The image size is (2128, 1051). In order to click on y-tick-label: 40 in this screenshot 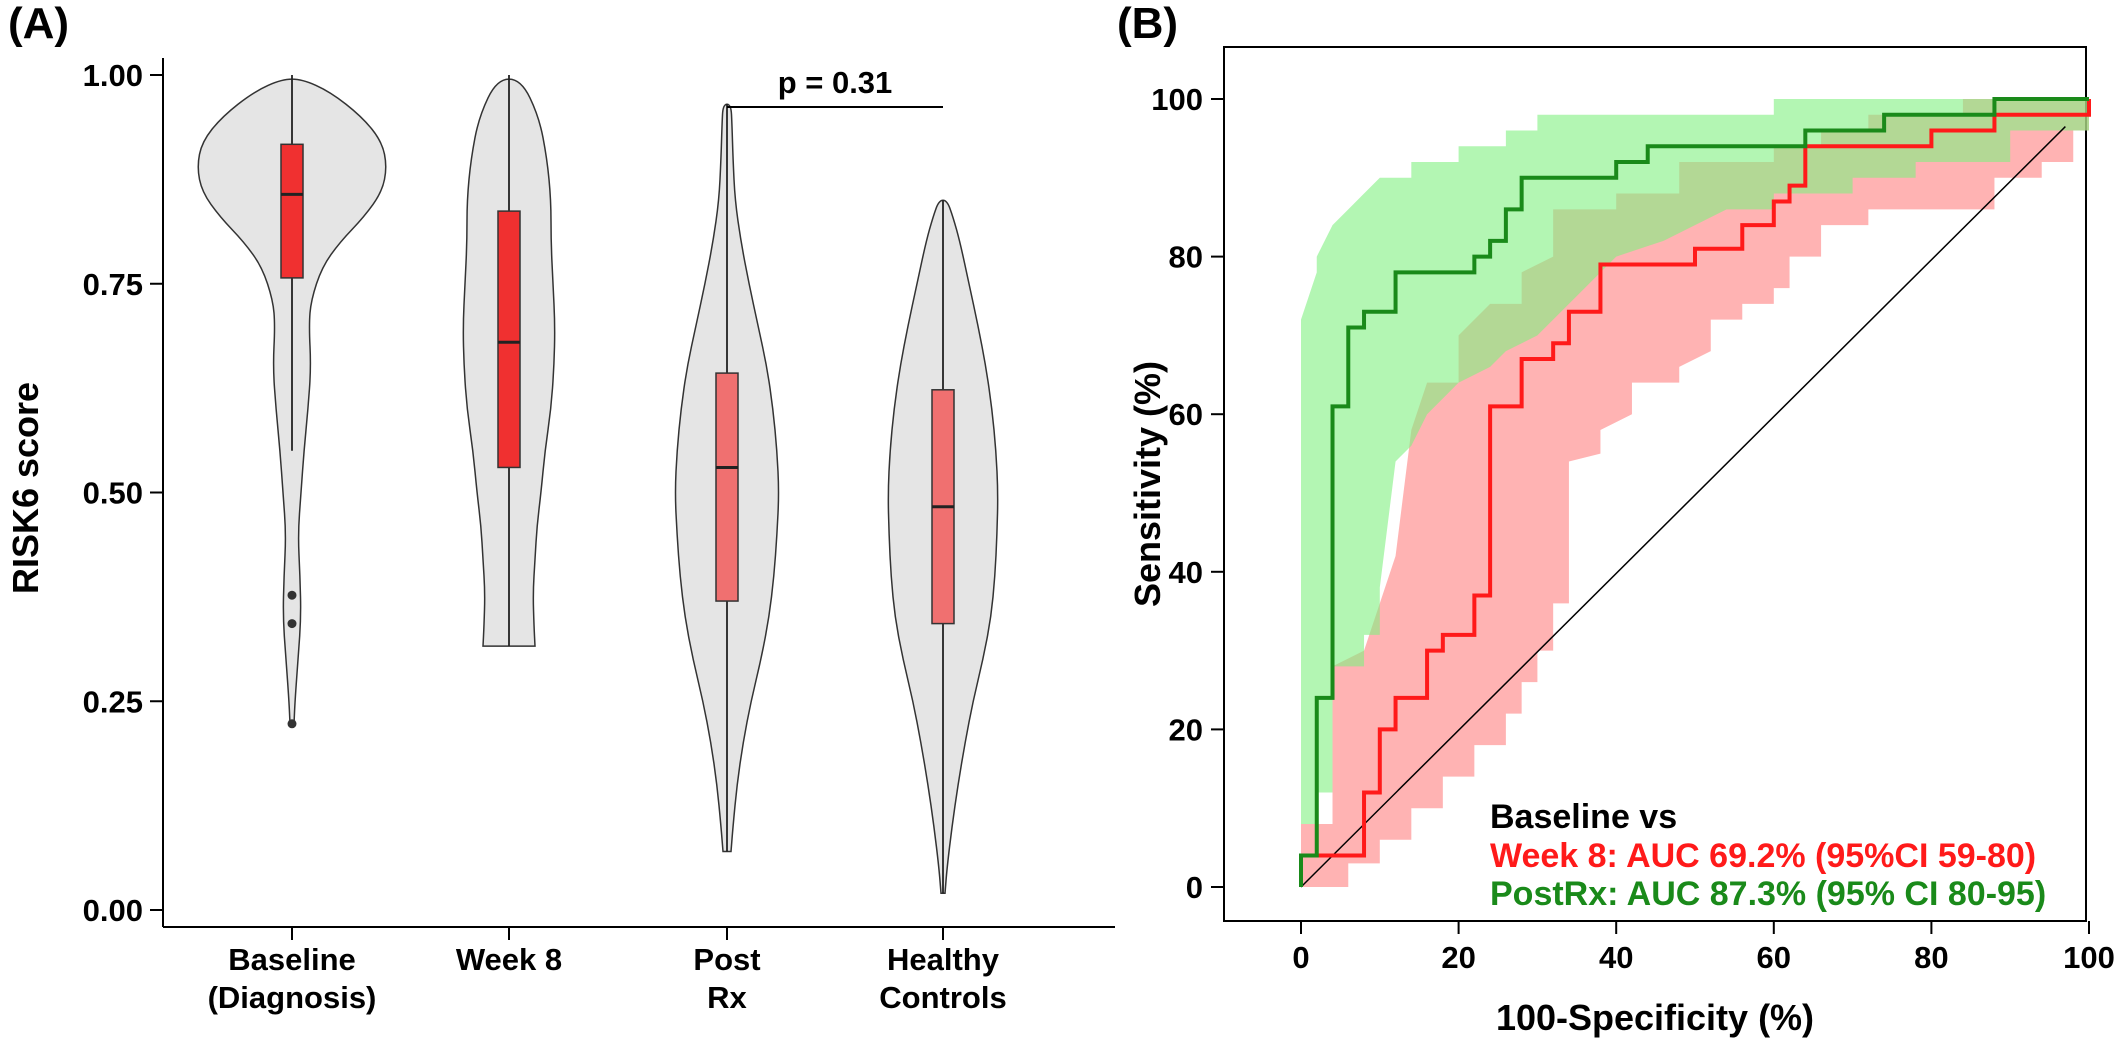, I will do `click(1186, 572)`.